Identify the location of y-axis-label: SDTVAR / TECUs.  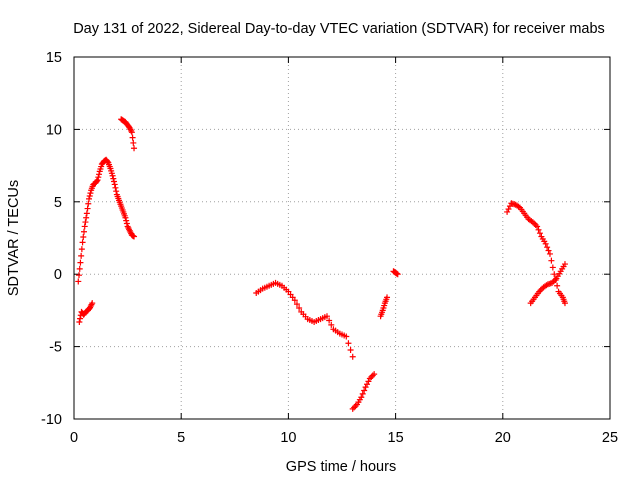
(14, 238).